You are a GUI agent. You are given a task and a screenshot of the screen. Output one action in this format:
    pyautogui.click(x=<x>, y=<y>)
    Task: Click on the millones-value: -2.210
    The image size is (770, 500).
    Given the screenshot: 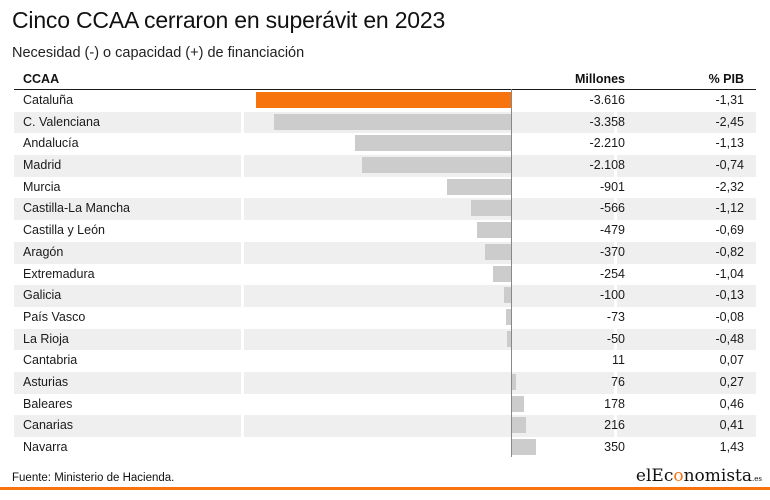 What is the action you would take?
    pyautogui.click(x=607, y=143)
    